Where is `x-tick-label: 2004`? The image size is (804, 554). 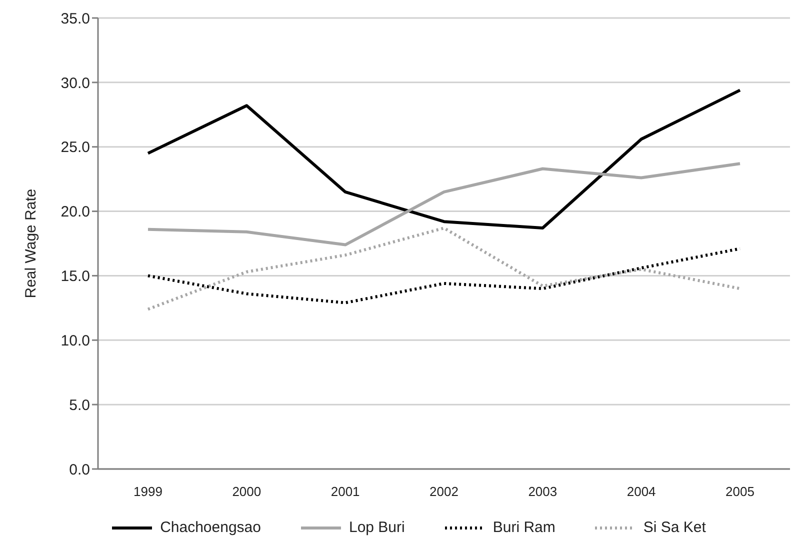 x-tick-label: 2004 is located at coordinates (641, 492).